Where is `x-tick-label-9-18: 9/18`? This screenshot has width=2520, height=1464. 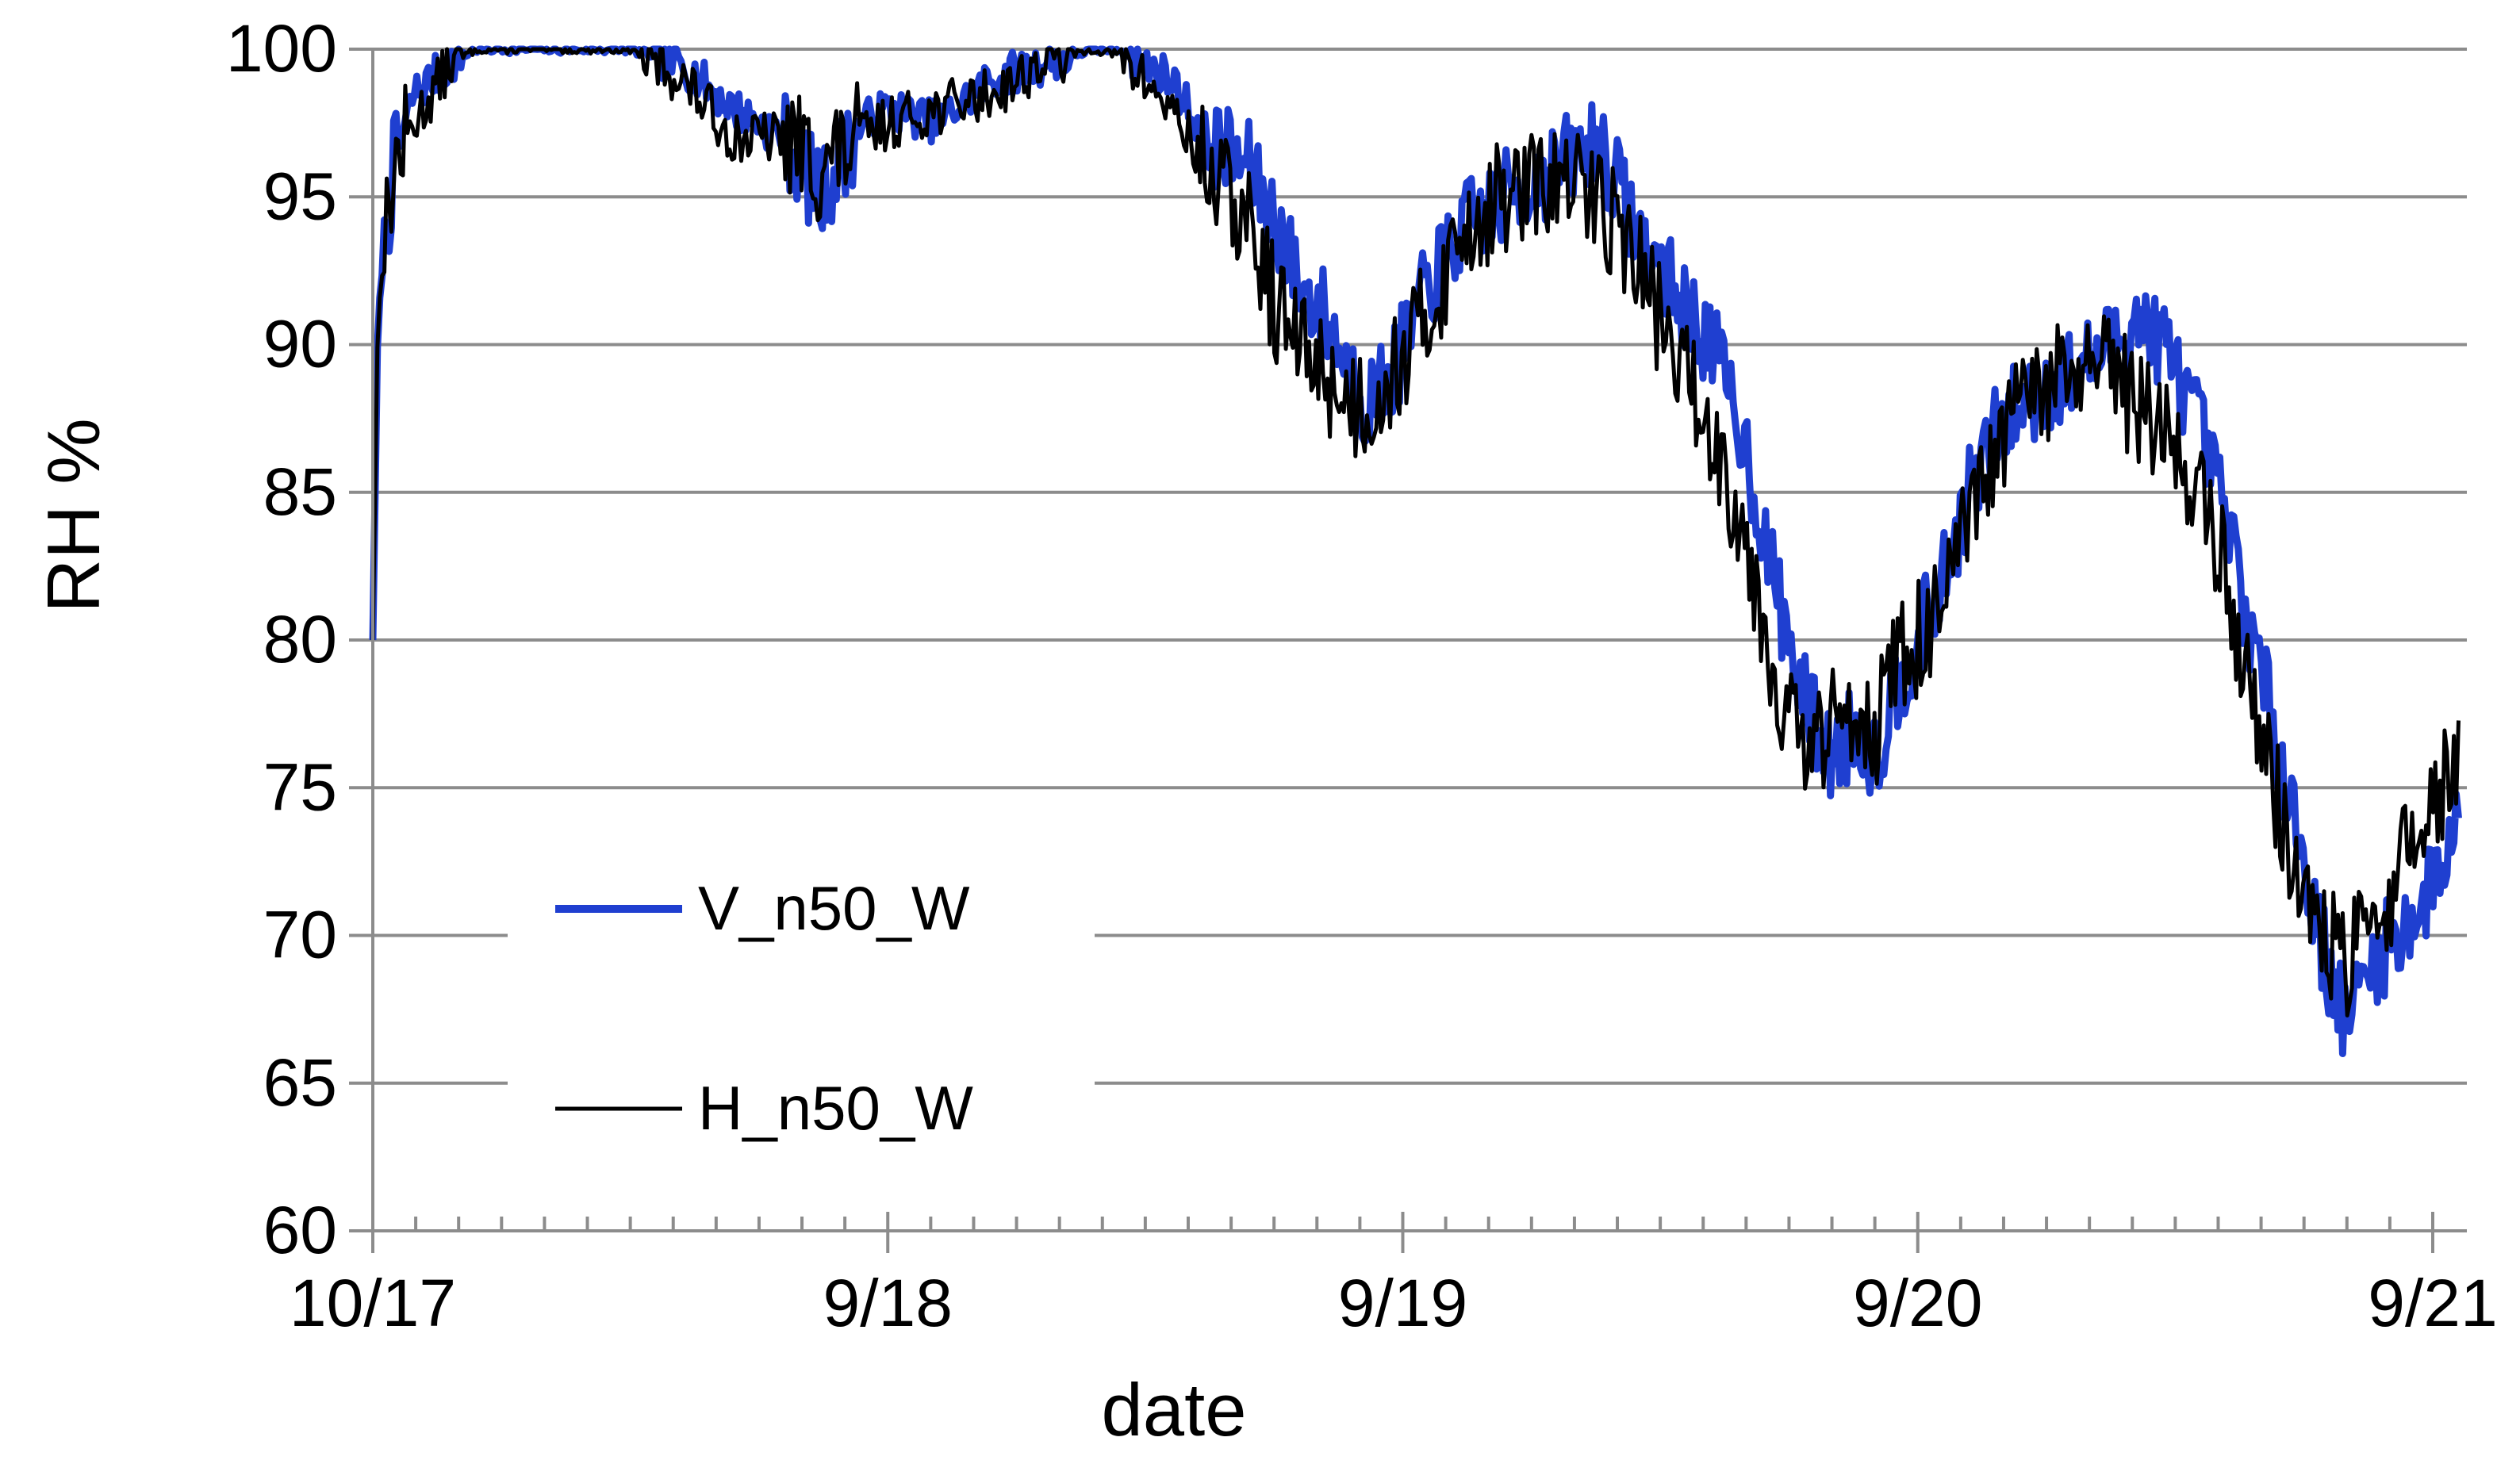 x-tick-label-9-18: 9/18 is located at coordinates (888, 1303).